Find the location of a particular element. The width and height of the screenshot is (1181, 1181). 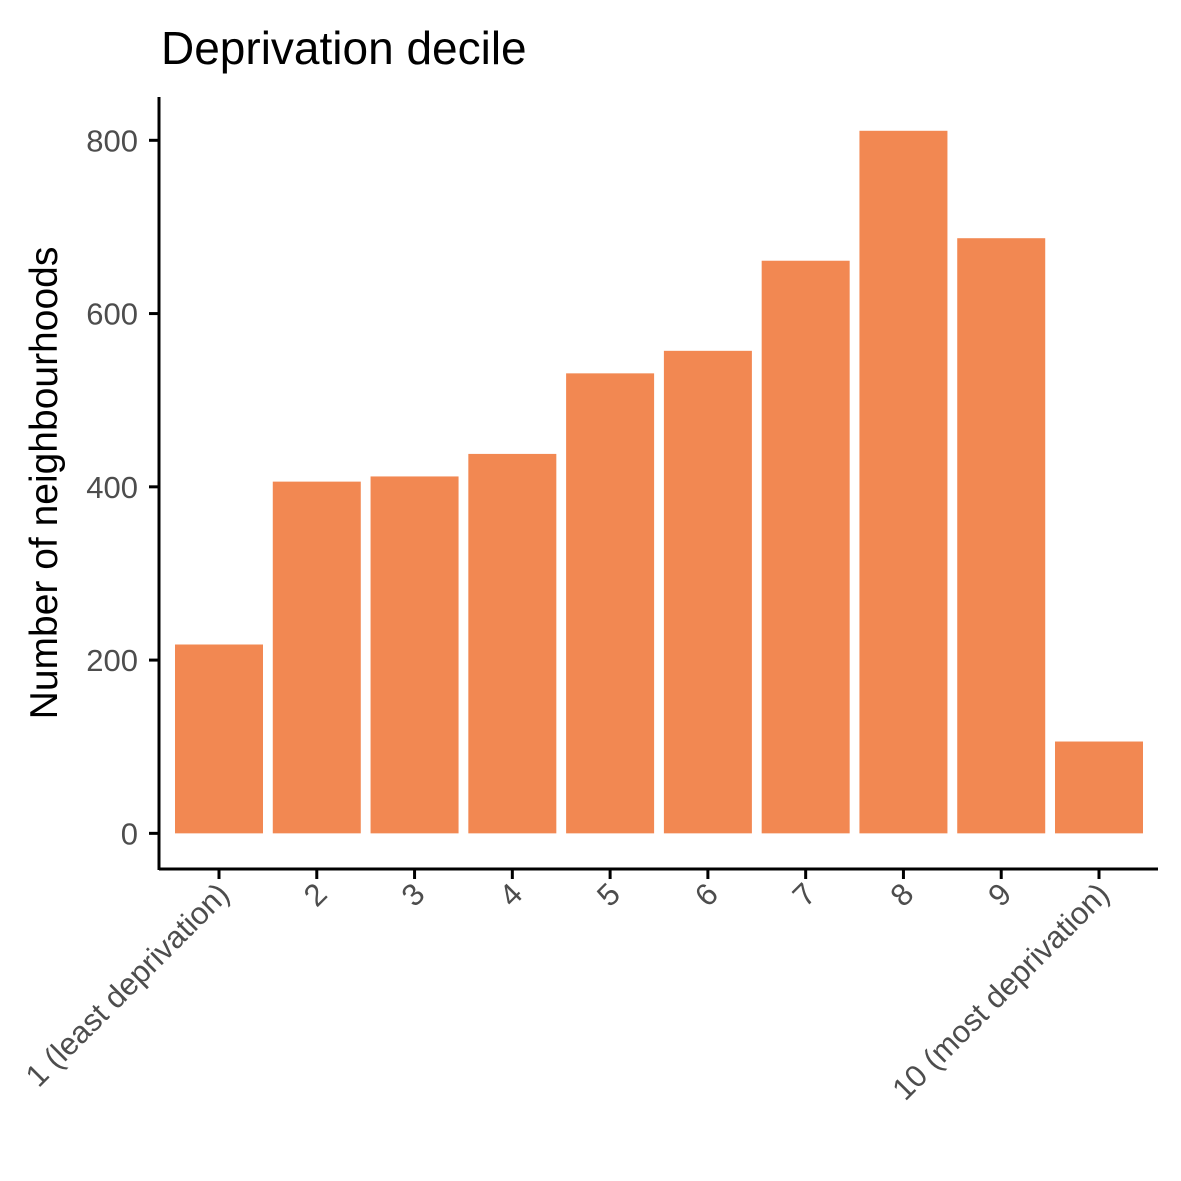

y-axis-label: Number of neighbourhoods is located at coordinates (44, 483).